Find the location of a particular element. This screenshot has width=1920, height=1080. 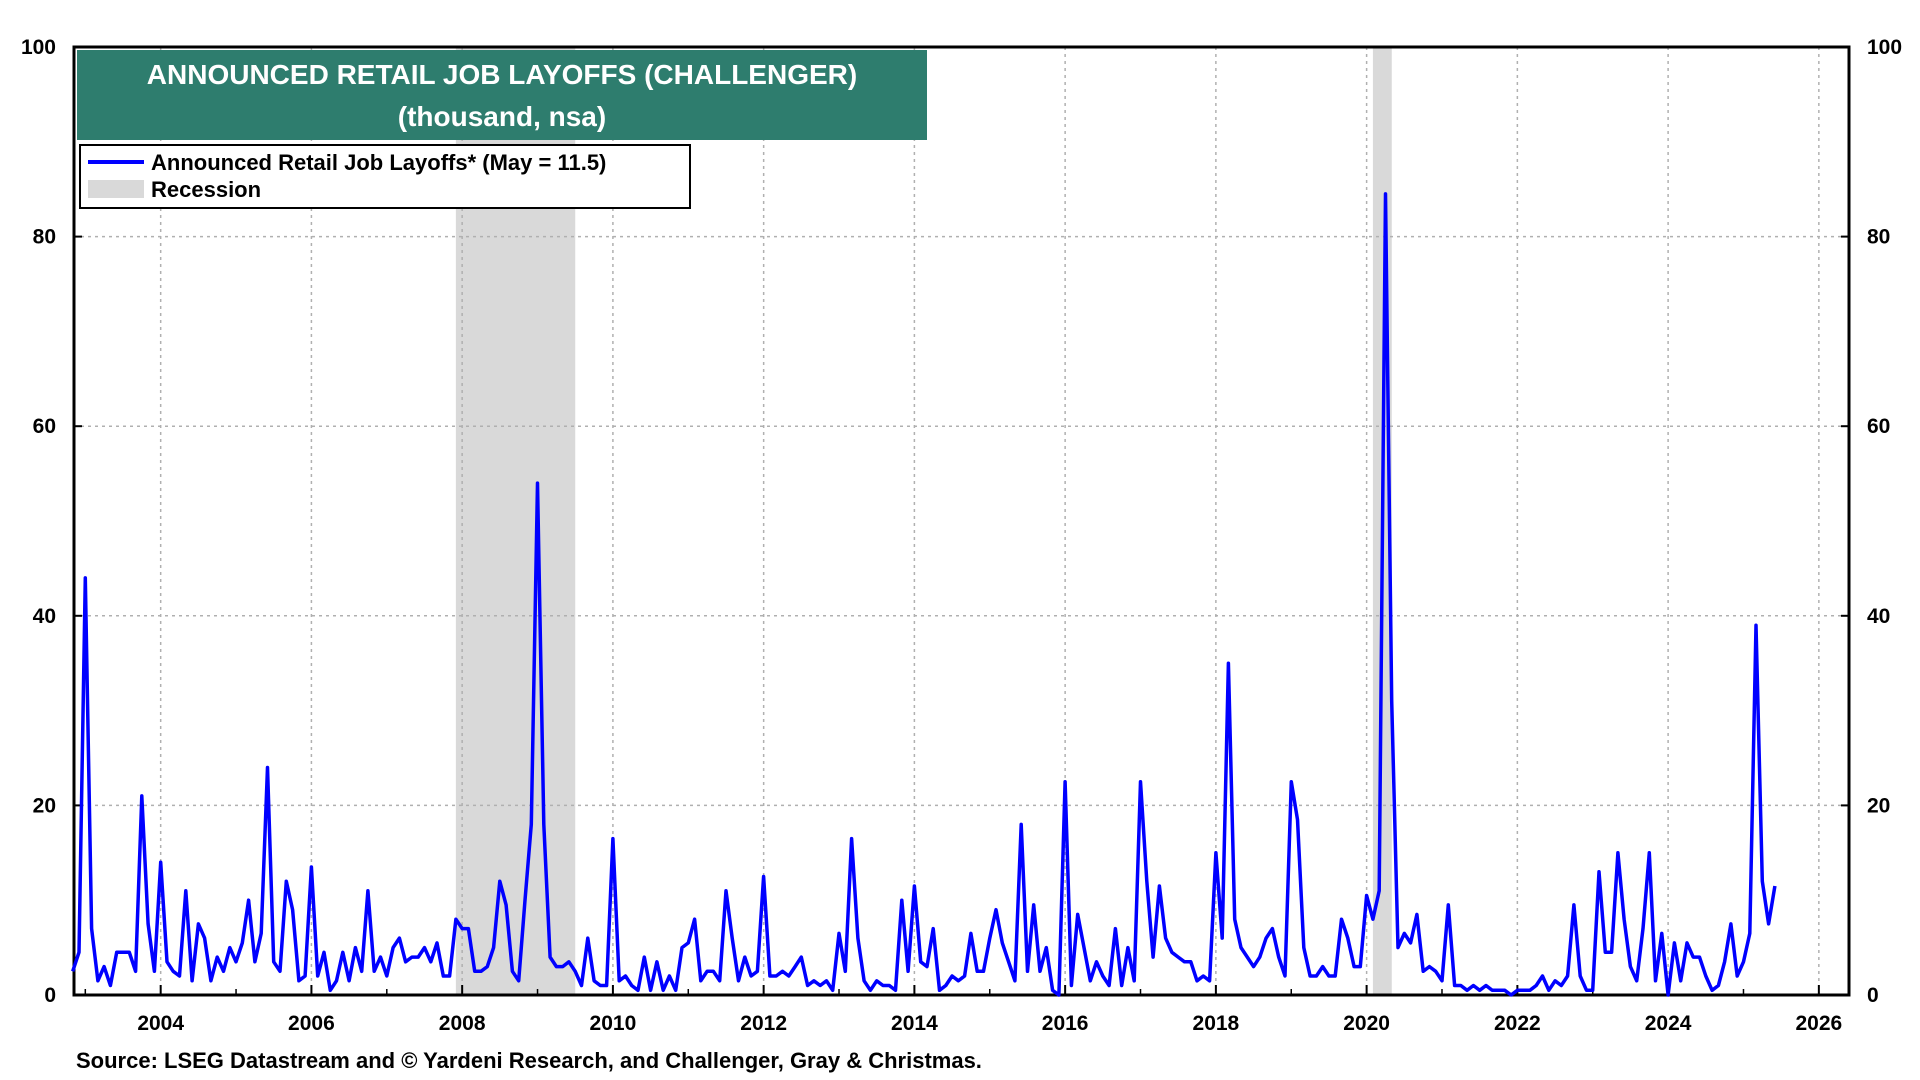

x-tick-label-3: 2010 is located at coordinates (613, 1023).